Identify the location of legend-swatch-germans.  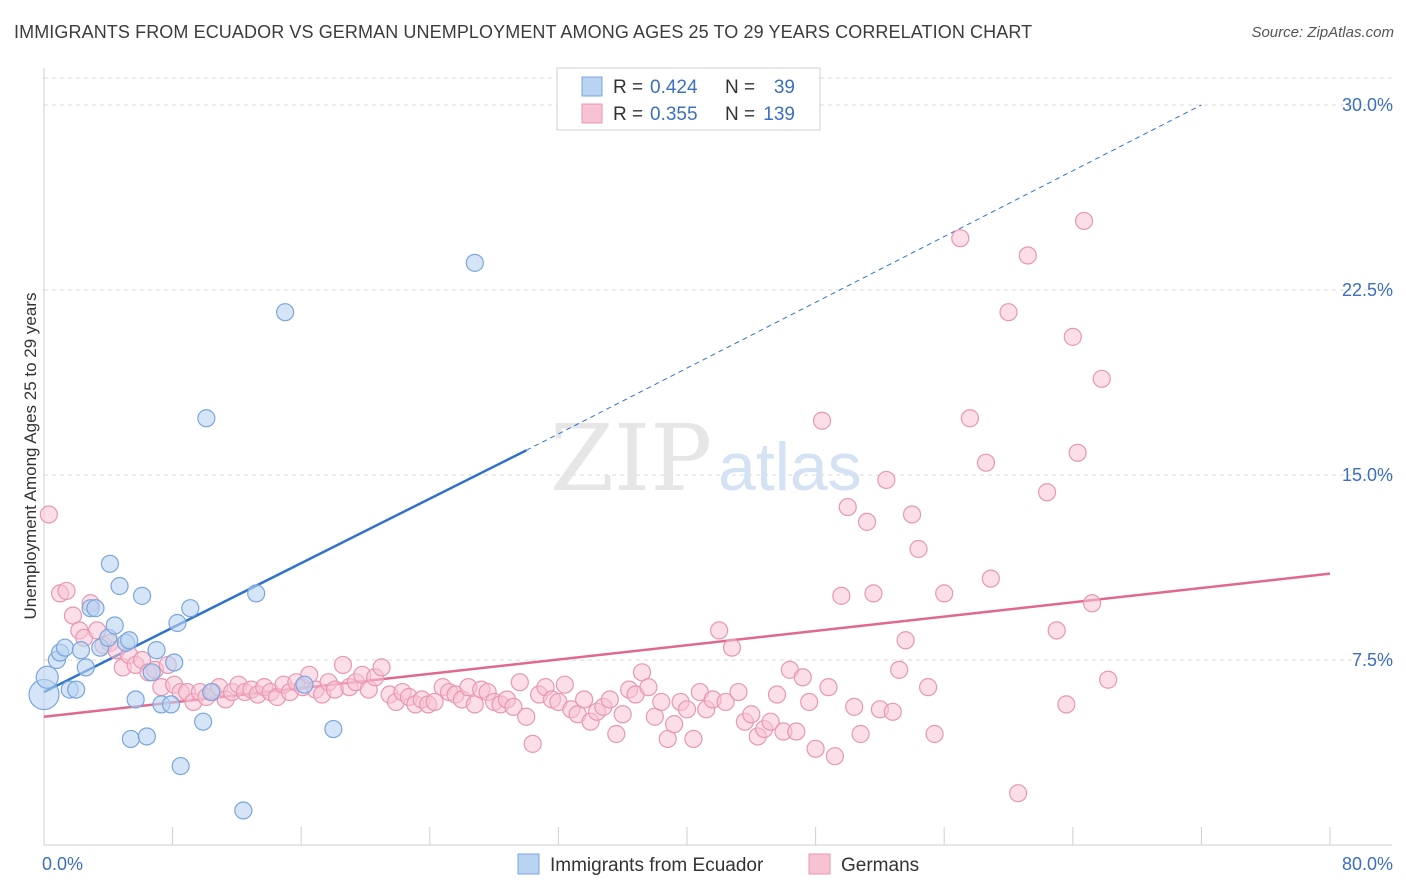
(819, 864).